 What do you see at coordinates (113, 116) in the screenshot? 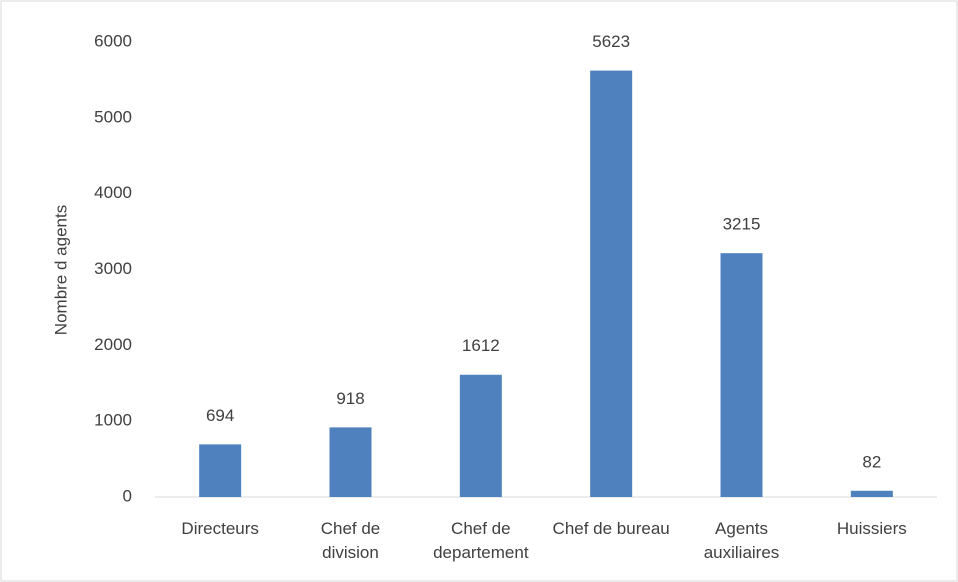
I see `y-tick-label: 5000` at bounding box center [113, 116].